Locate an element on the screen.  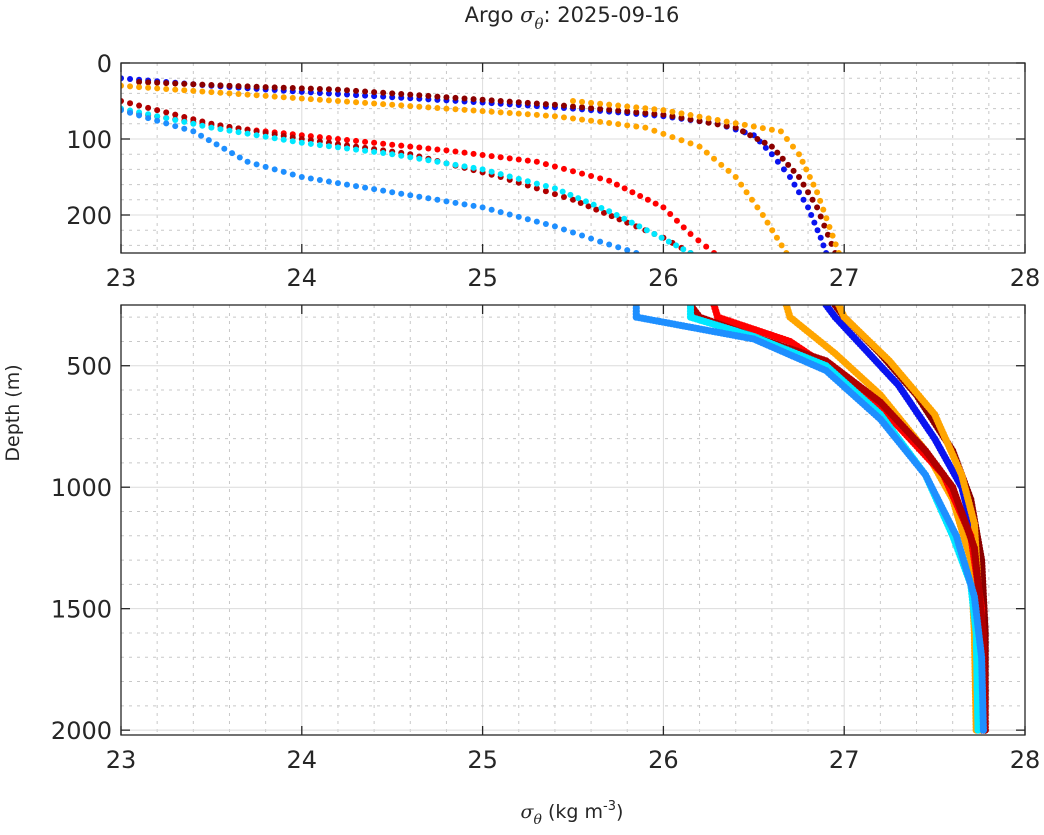
x-tick-label: 27 is located at coordinates (844, 760).